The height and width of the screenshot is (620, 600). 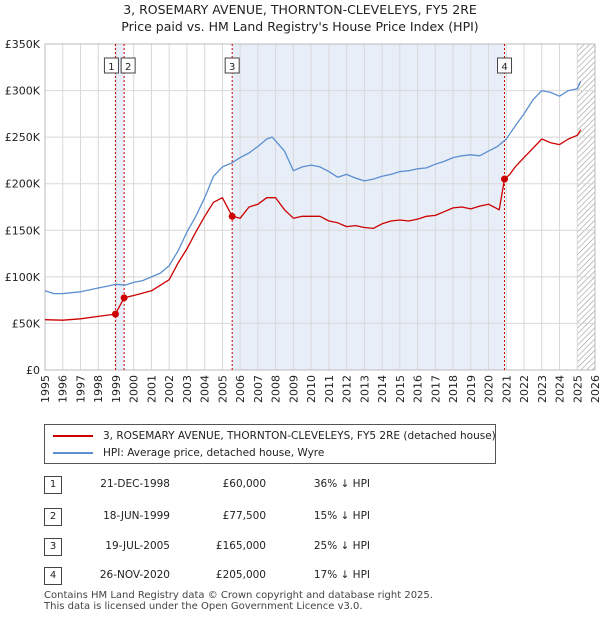 I want to click on y-tick-label: £250K, so click(x=23, y=137).